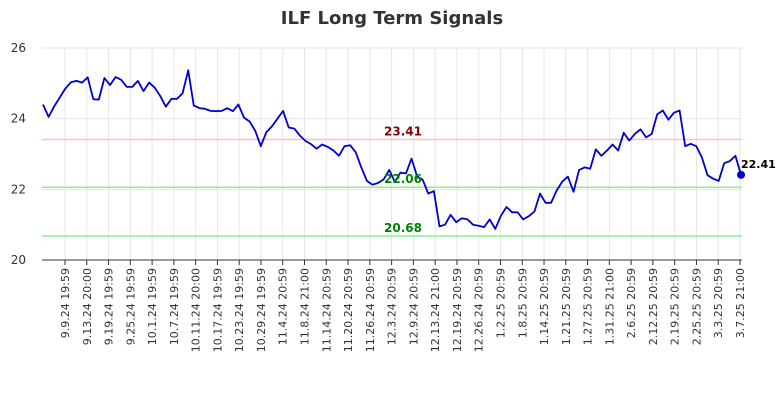 The width and height of the screenshot is (784, 400). Describe the element at coordinates (609, 306) in the screenshot. I see `x-tick-label: 1.31.25 21:00` at that location.